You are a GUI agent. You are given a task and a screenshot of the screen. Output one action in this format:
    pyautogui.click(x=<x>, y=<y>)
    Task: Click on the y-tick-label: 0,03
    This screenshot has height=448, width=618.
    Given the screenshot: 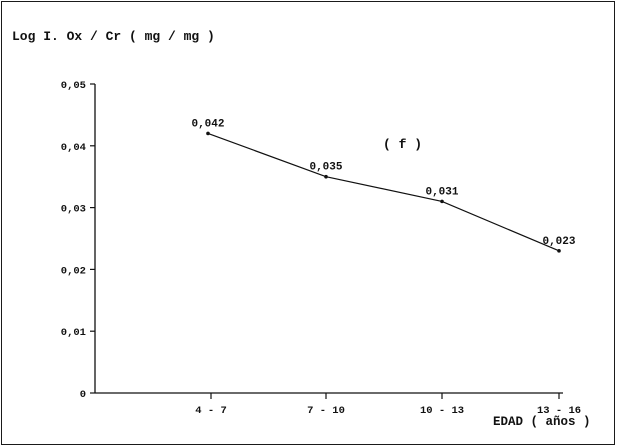 What is the action you would take?
    pyautogui.click(x=73, y=210)
    